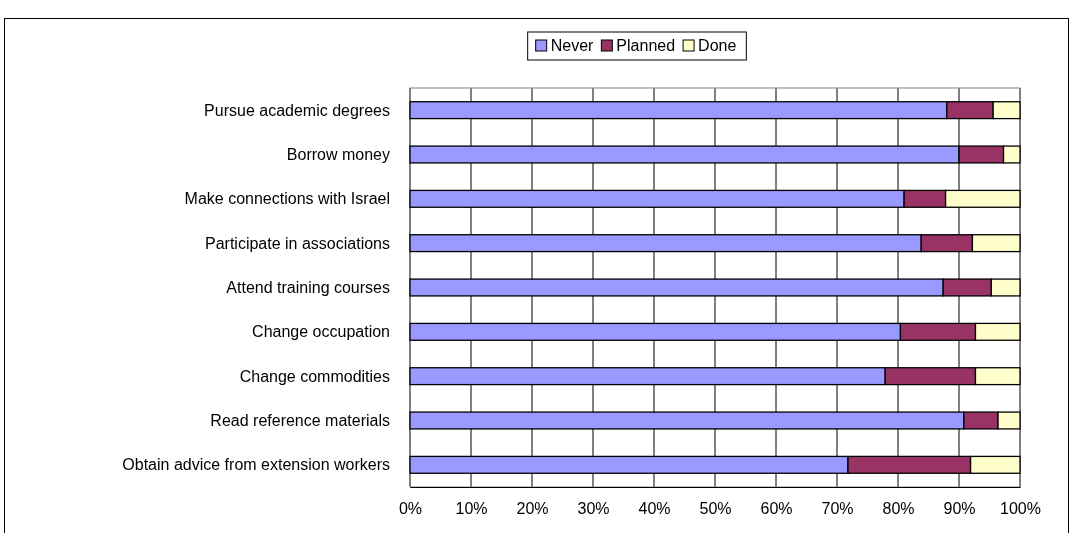  Describe the element at coordinates (837, 509) in the screenshot. I see `x-tick-label: 70%` at that location.